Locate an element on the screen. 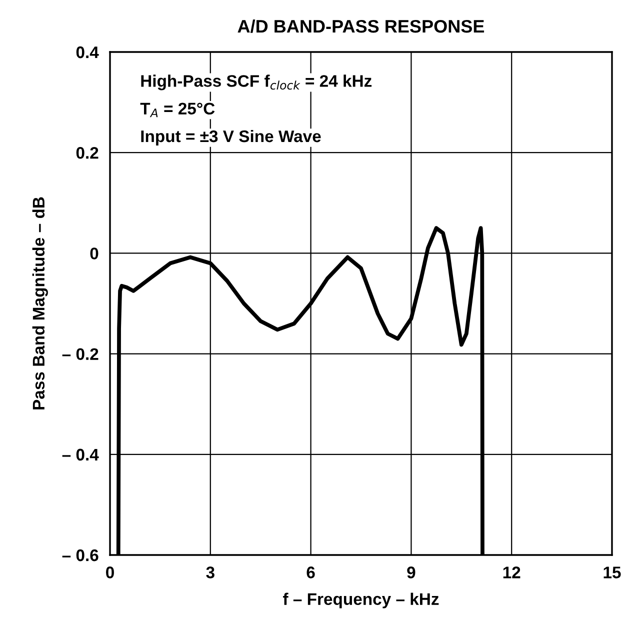  y-tick-label: 0 is located at coordinates (94, 254).